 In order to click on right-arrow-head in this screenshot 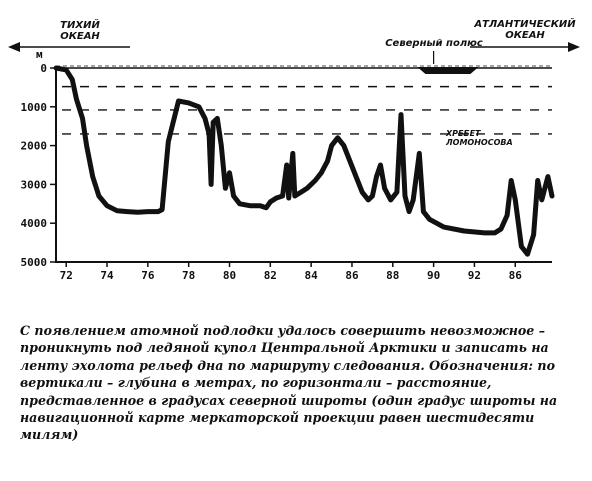, I will do `click(574, 47)`.